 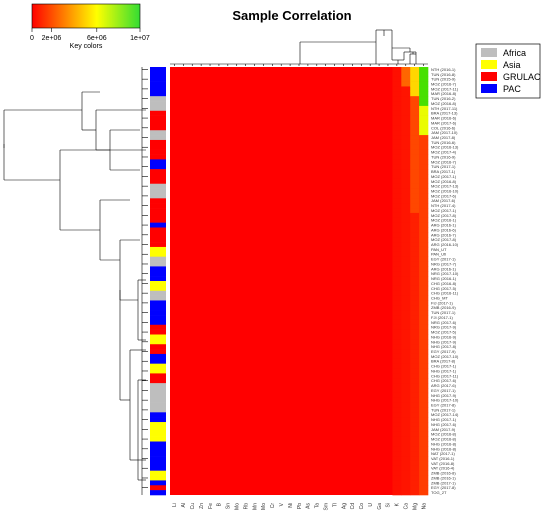 I want to click on key-tick-label: 2e+06, so click(x=52, y=38).